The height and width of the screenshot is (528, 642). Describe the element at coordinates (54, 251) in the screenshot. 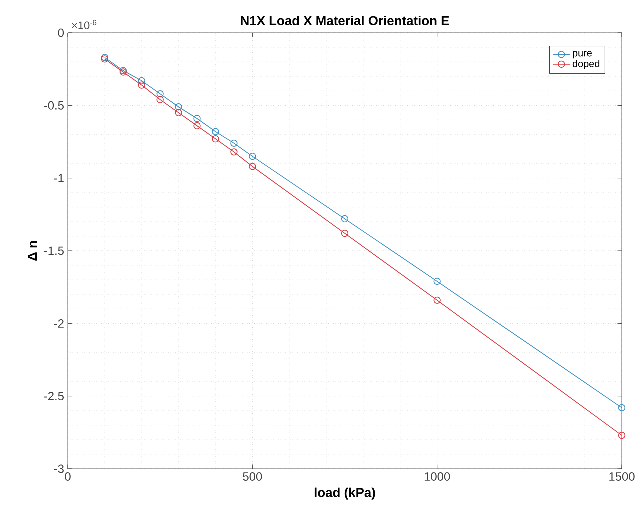

I see `y-tick-label: -1.5` at that location.